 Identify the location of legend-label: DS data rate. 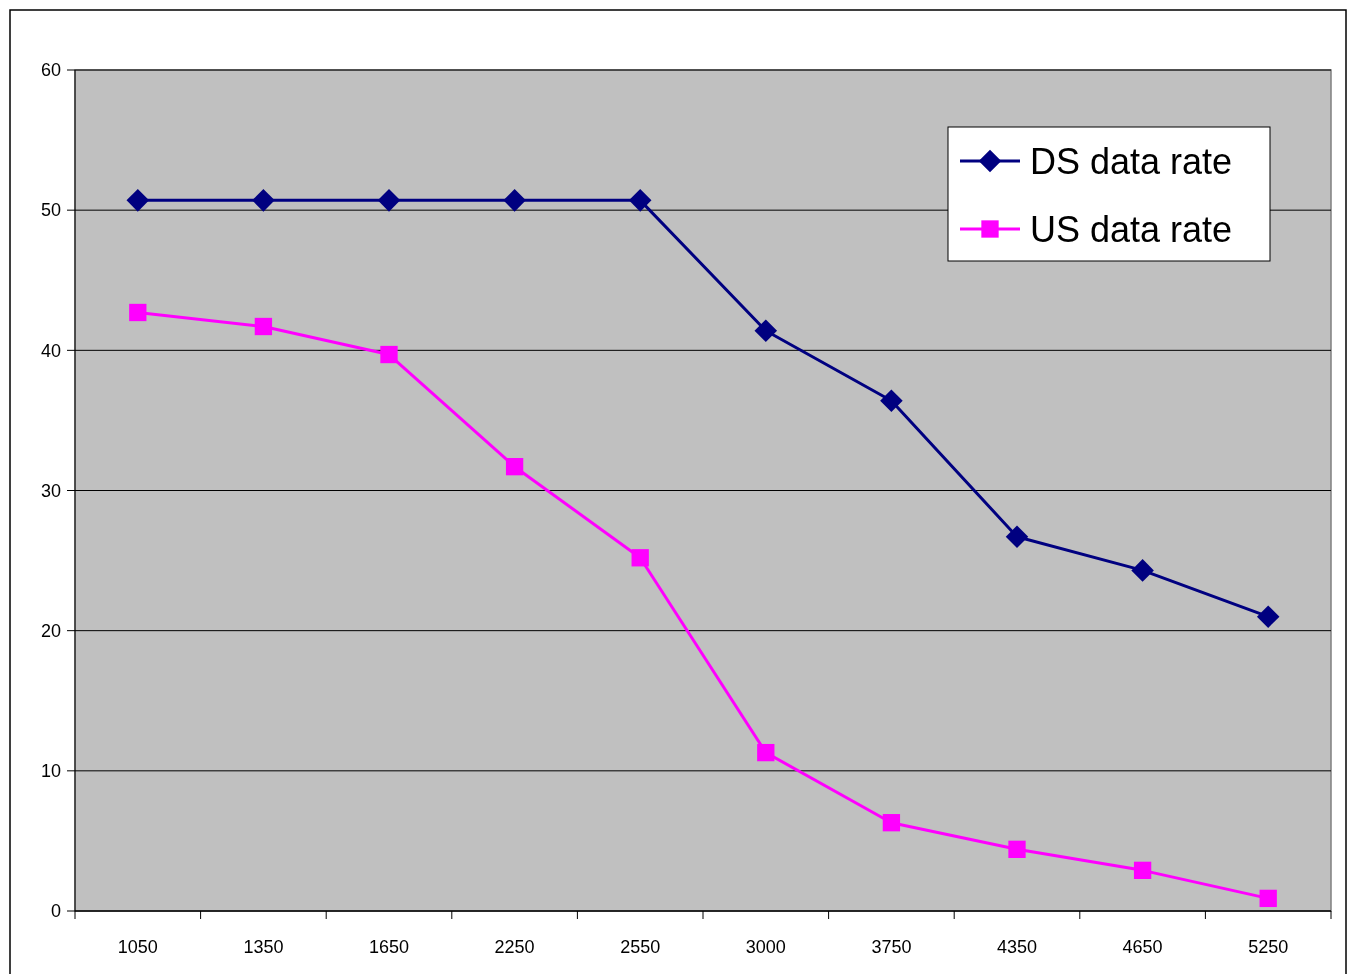
(1131, 161).